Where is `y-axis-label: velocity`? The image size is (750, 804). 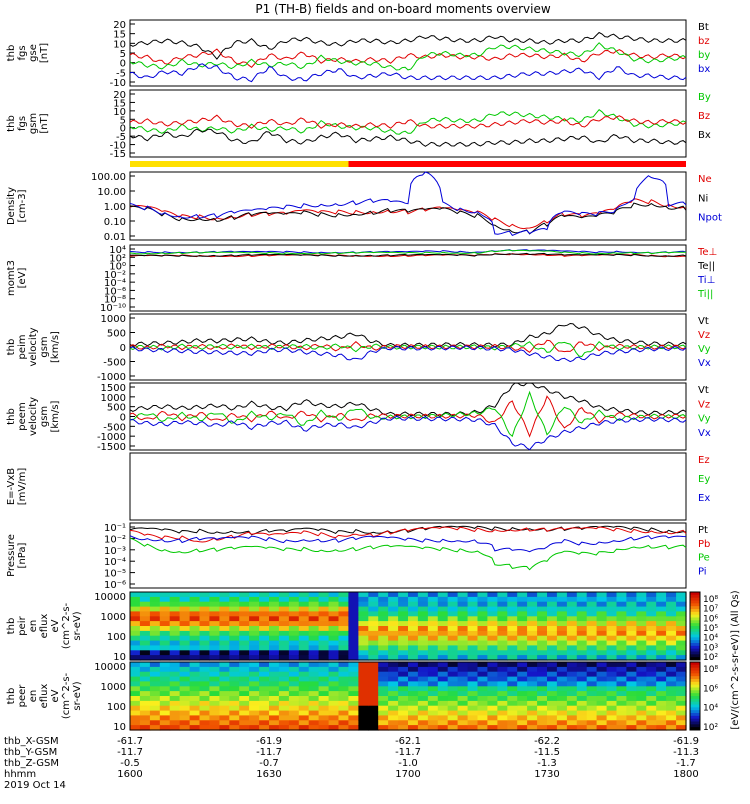 y-axis-label: velocity is located at coordinates (33, 346).